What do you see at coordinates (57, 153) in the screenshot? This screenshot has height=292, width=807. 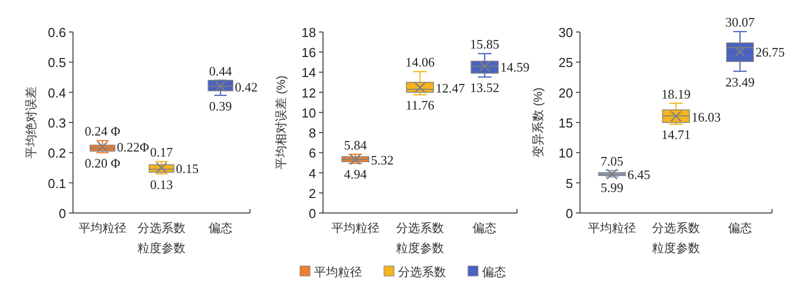 I see `y-tick-label: 0.2` at bounding box center [57, 153].